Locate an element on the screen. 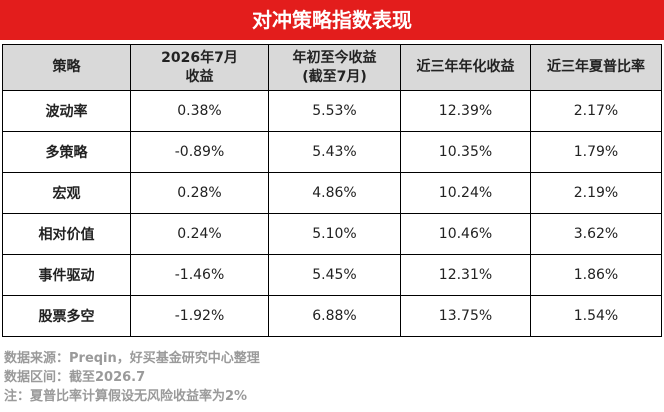 This screenshot has height=412, width=664. cell: 5.53% is located at coordinates (334, 111).